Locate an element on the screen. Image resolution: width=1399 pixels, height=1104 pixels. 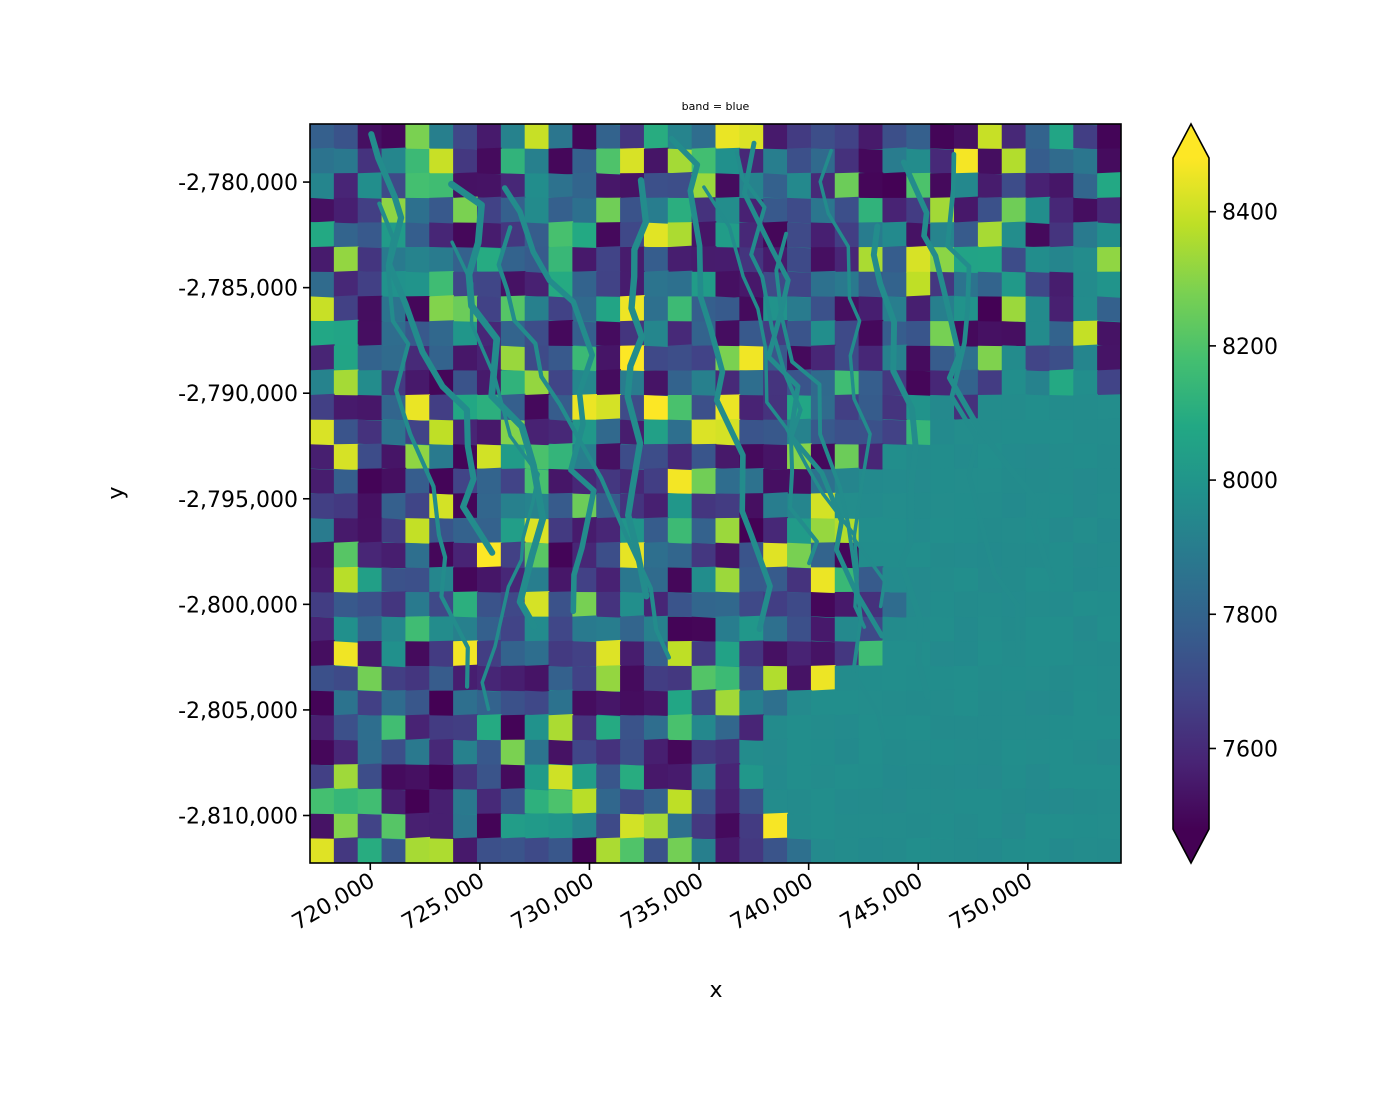
colorbar-ticks: 7600 7800 8000 8200 8400 is located at coordinates (1243, 481).